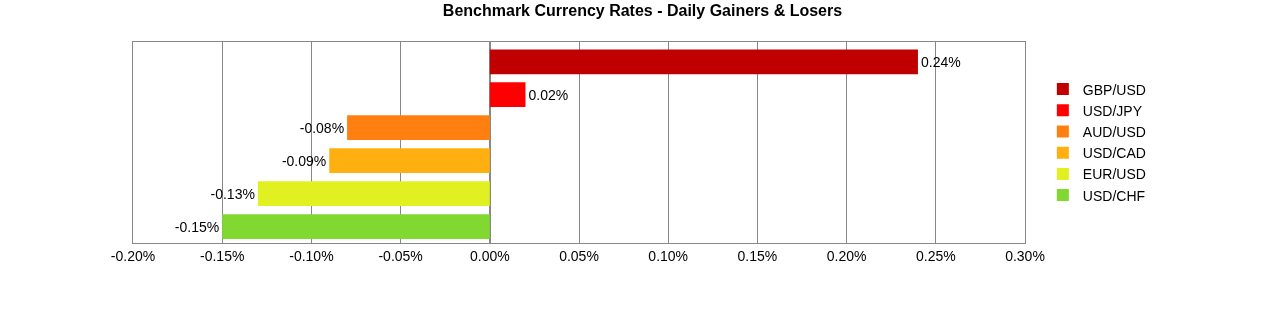  What do you see at coordinates (940, 61) in the screenshot?
I see `data-label: 0.24%` at bounding box center [940, 61].